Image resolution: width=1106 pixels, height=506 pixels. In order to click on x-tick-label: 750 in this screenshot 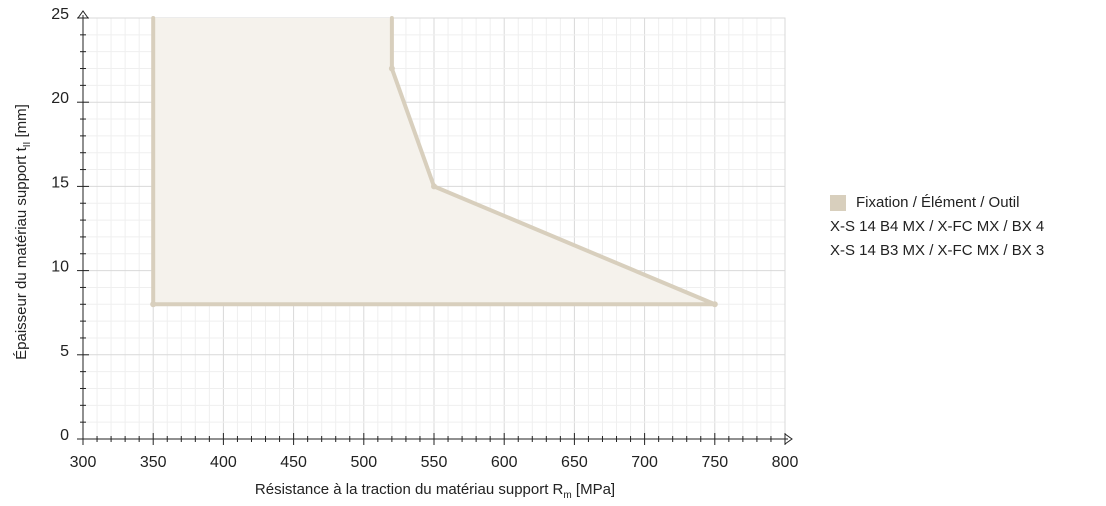, I will do `click(714, 462)`.